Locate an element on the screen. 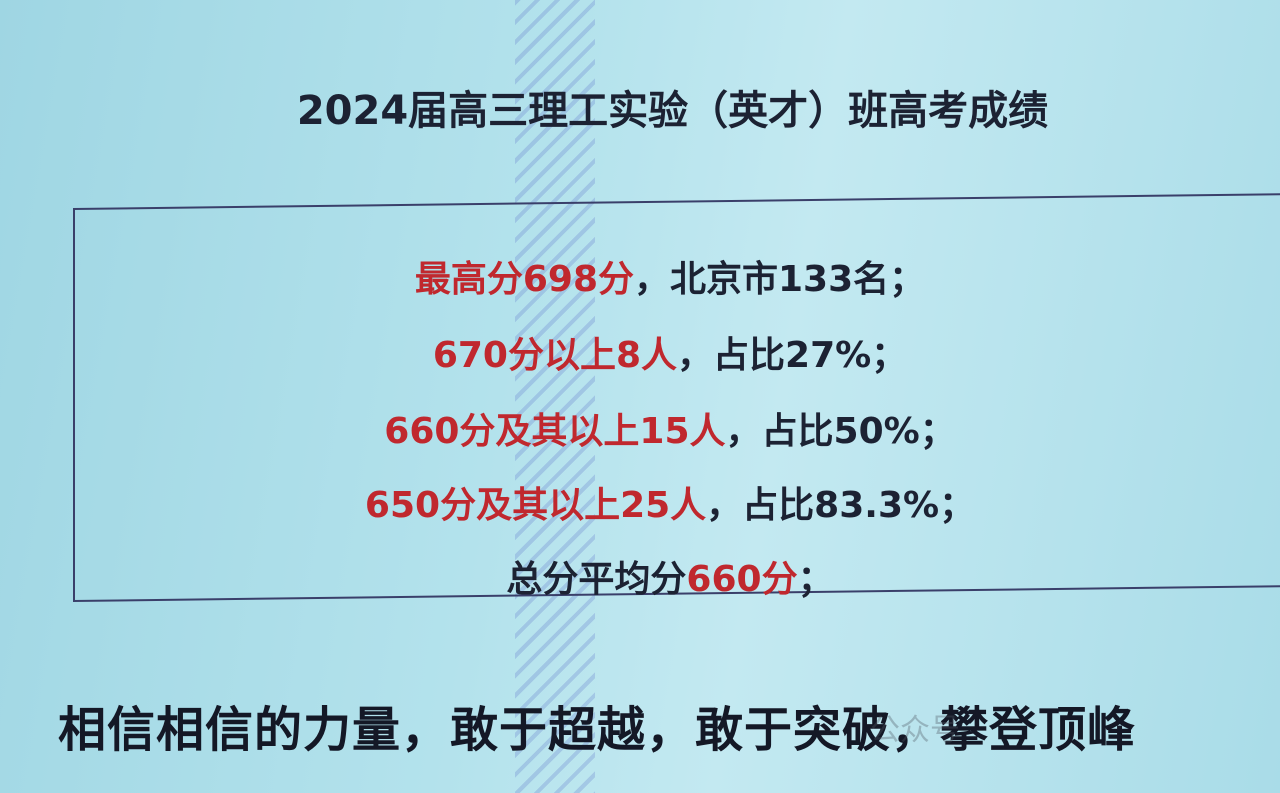  result-line-670: 670分以上8人，占比27%； is located at coordinates (640, 352).